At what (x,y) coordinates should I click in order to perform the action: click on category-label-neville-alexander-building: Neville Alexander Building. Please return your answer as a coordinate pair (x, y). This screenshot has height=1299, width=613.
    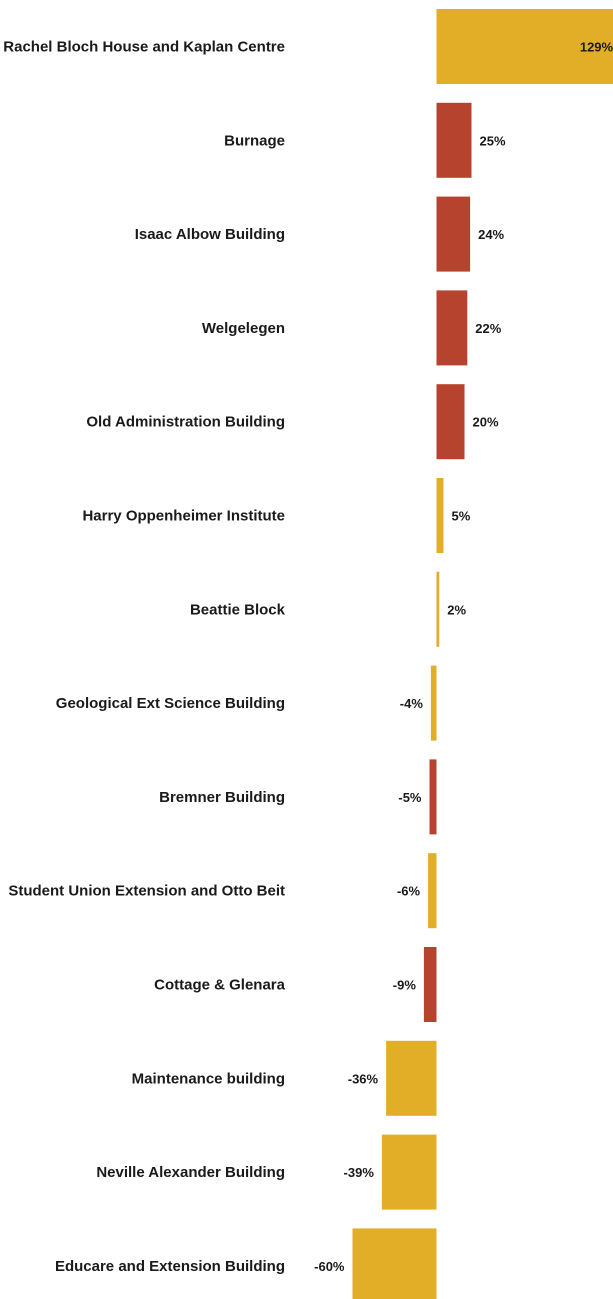
    Looking at the image, I should click on (190, 1172).